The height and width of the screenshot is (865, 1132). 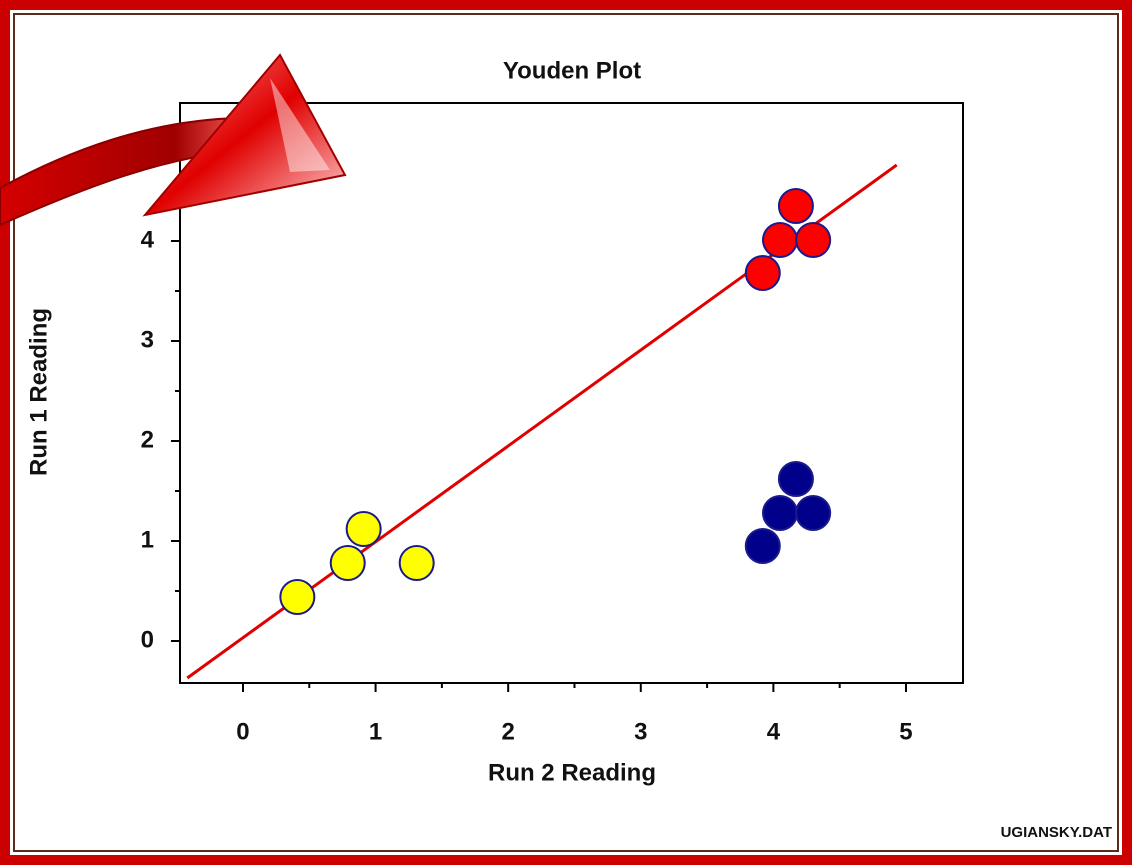 What do you see at coordinates (572, 772) in the screenshot?
I see `x-axis-label: Run 2 Reading` at bounding box center [572, 772].